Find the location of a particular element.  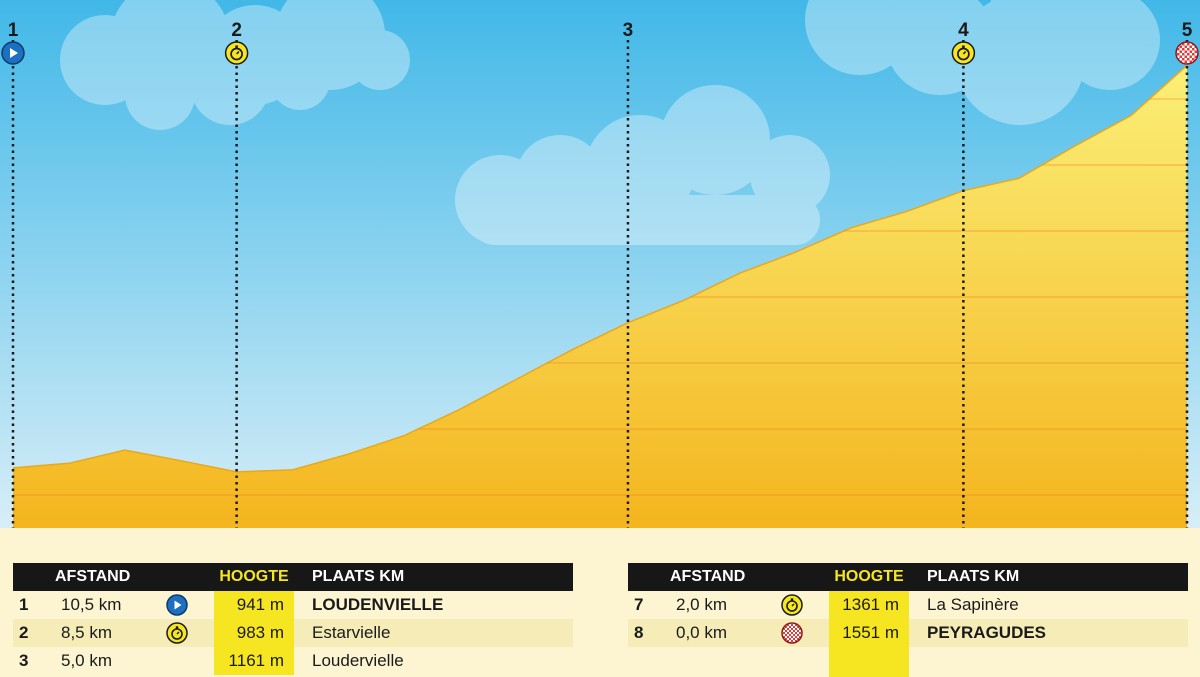

row-altitude: 1551 m is located at coordinates (869, 633).